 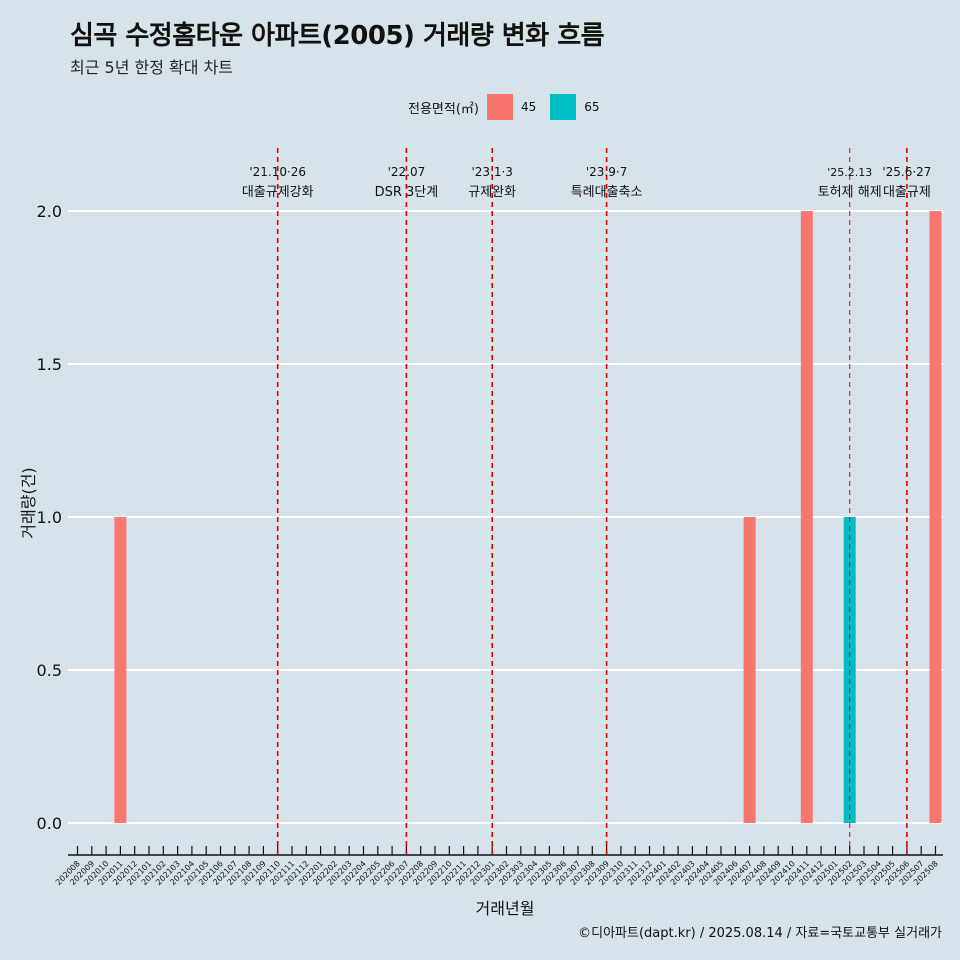 I want to click on event-name-label: 대출규제, so click(x=907, y=192).